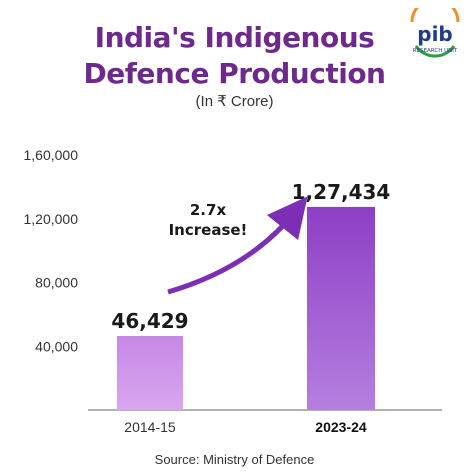 This screenshot has height=473, width=469. What do you see at coordinates (56, 283) in the screenshot?
I see `y-tick-label: 80,000` at bounding box center [56, 283].